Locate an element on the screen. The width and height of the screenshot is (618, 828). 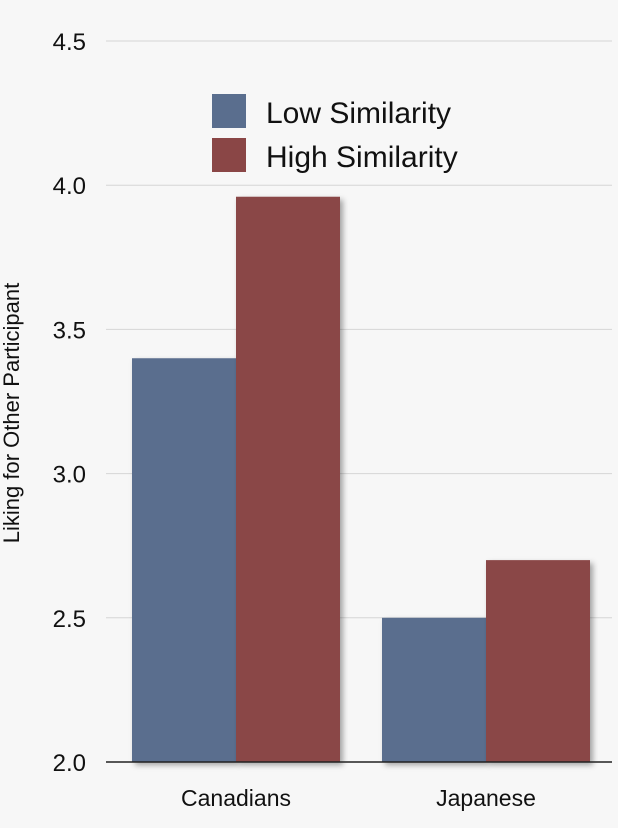
y-axis-title: Liking for Other Participant is located at coordinates (12, 413).